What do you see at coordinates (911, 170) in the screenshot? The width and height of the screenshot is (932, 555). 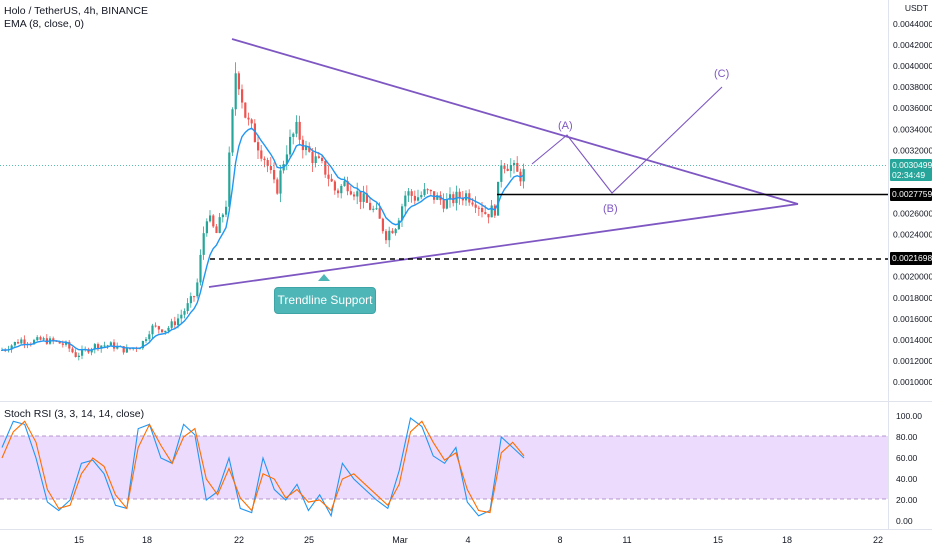 I see `current-price-tag-bg` at bounding box center [911, 170].